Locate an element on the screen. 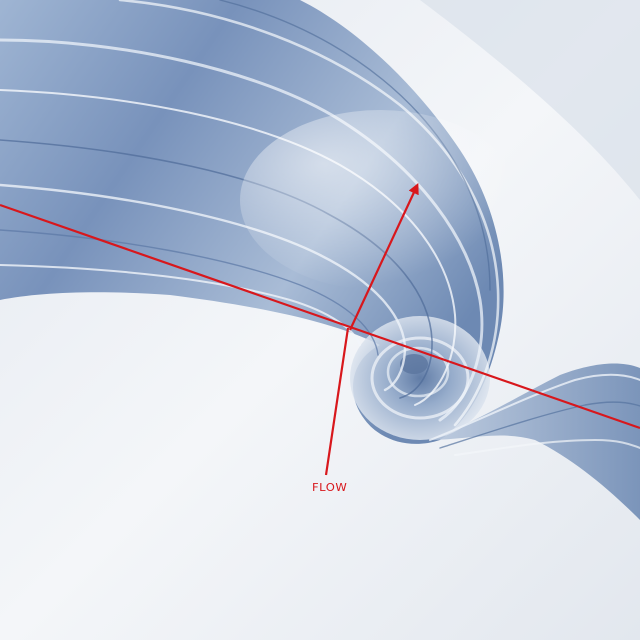 The width and height of the screenshot is (640, 640). vertical-line is located at coordinates (337, 401).